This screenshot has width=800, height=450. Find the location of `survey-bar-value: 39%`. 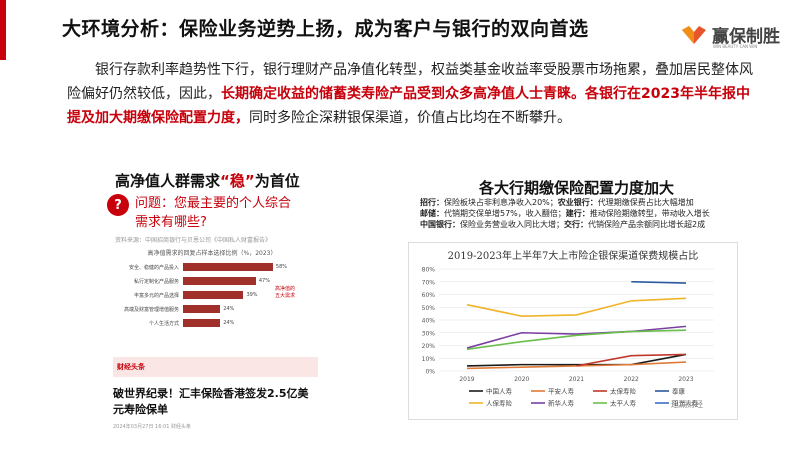

survey-bar-value: 39% is located at coordinates (252, 295).